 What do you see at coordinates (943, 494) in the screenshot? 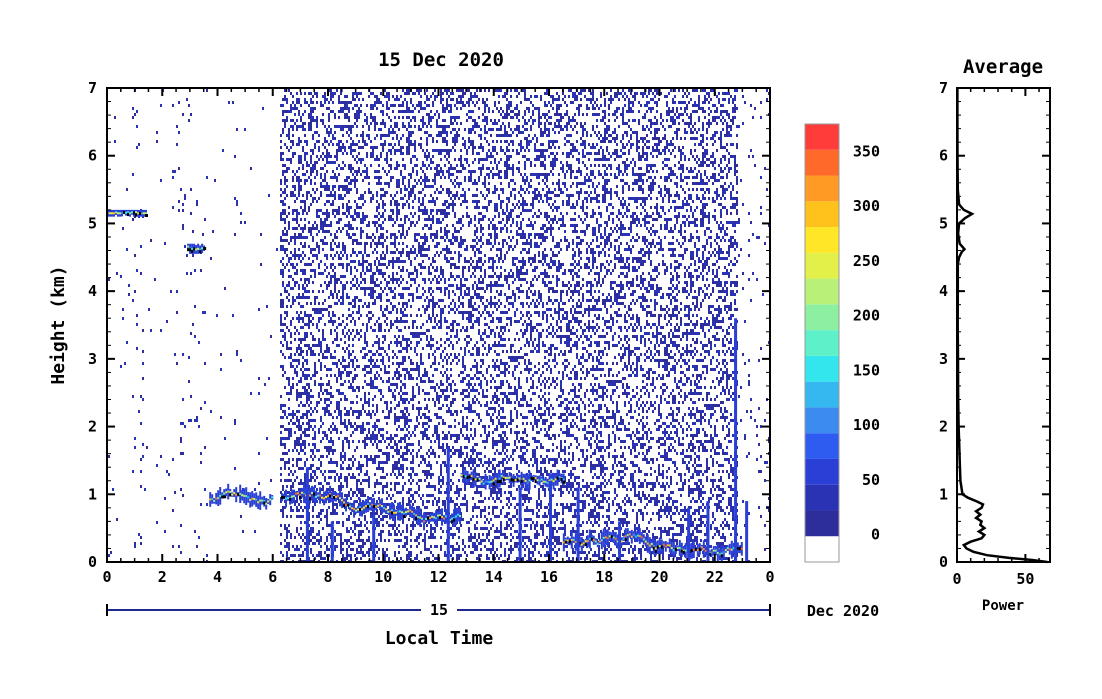
I see `avg-y-tick-label: 1` at bounding box center [943, 494].